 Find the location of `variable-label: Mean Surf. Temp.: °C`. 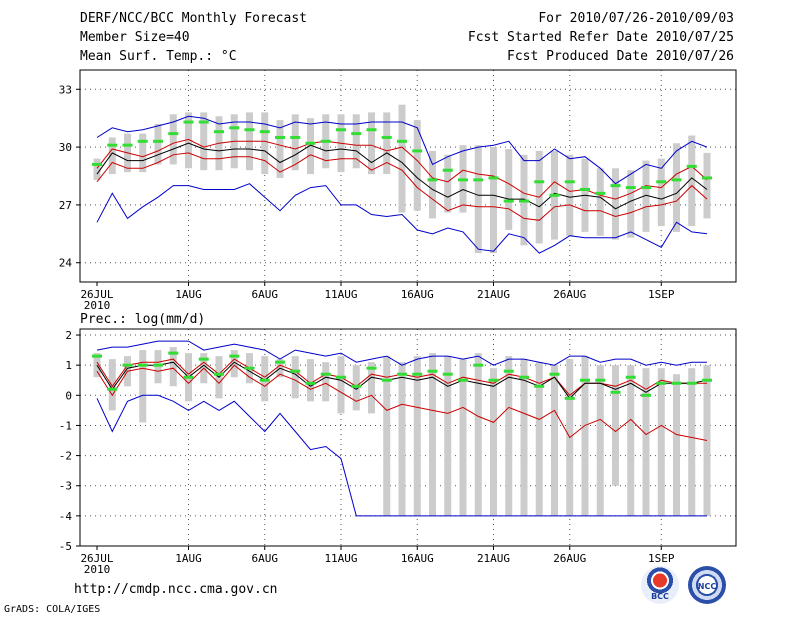

variable-label: Mean Surf. Temp.: °C is located at coordinates (158, 56).